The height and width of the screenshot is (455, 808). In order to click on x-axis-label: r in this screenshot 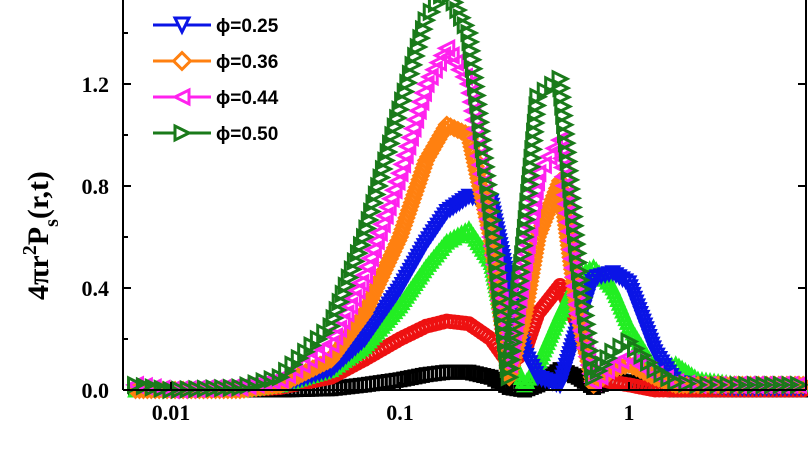, I will do `click(454, 449)`.